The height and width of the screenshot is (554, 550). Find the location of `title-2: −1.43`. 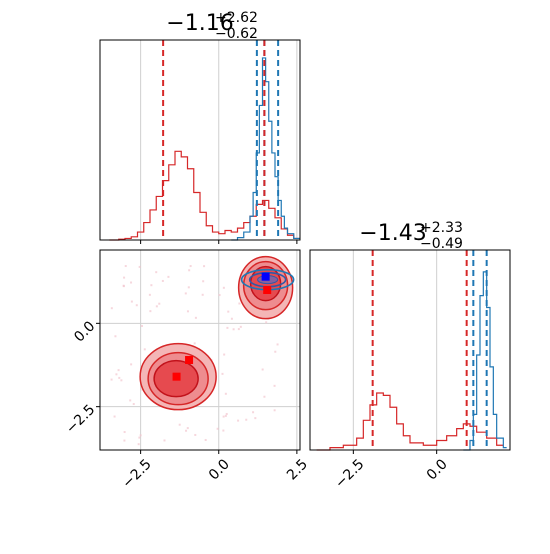

title-2: −1.43 is located at coordinates (392, 233).